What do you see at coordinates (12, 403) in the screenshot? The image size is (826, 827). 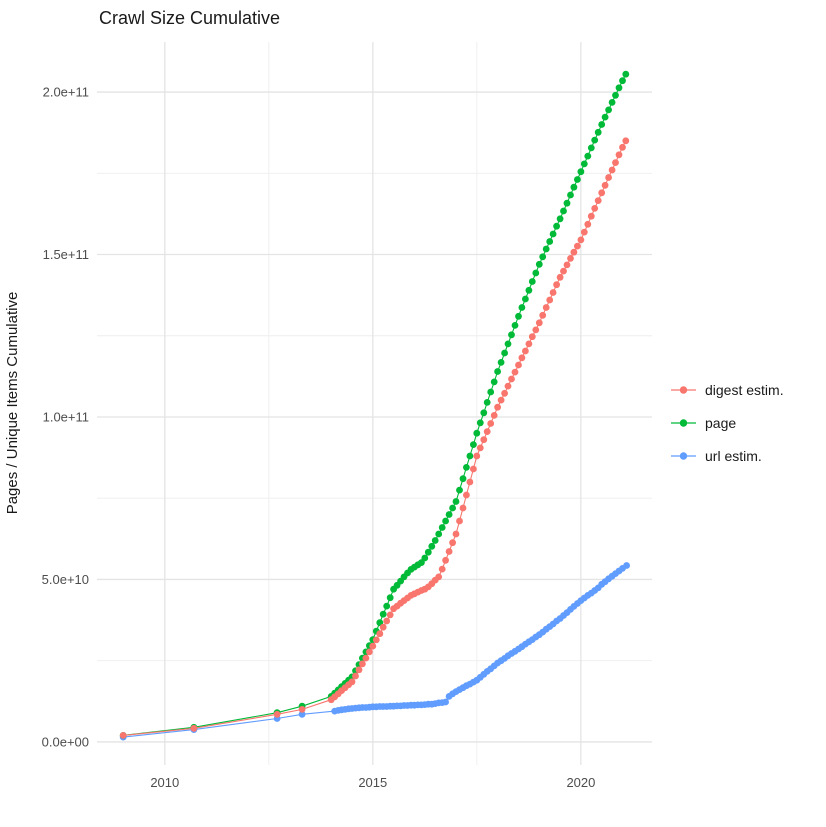 I see `y-axis-title: Pages / Unique Items Cumulative` at bounding box center [12, 403].